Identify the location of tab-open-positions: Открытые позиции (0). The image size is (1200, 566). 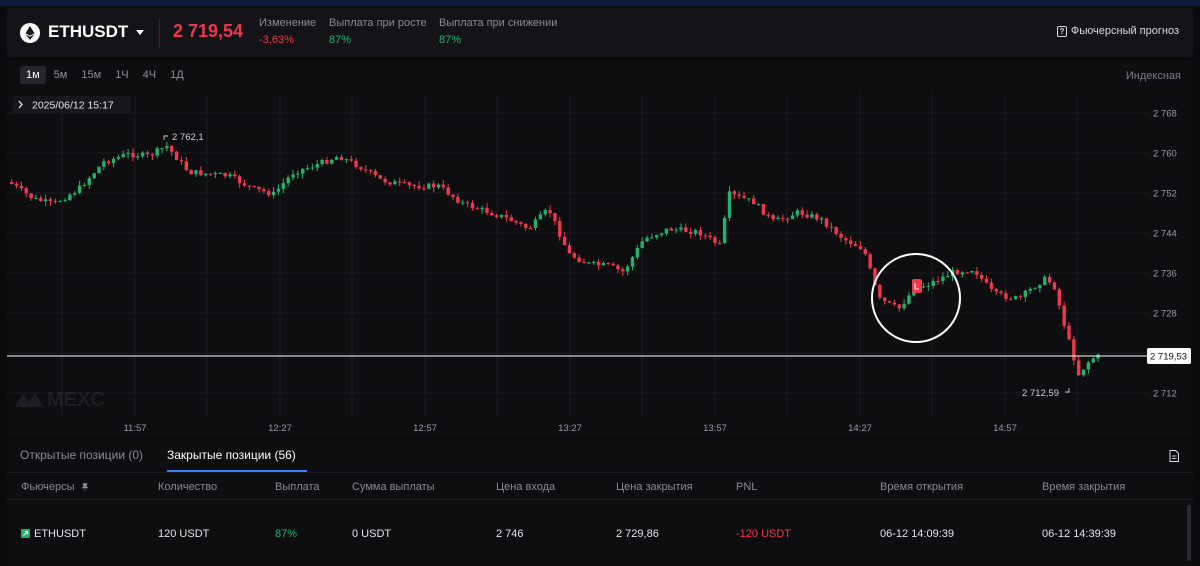
(82, 455).